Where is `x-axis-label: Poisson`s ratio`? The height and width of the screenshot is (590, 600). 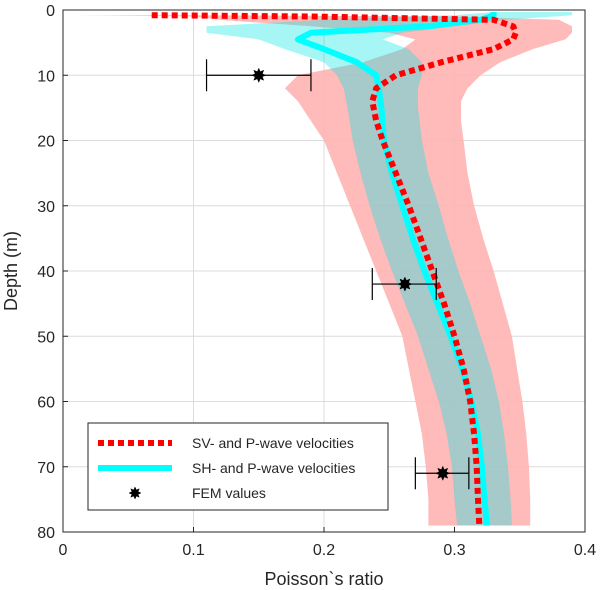 x-axis-label: Poisson`s ratio is located at coordinates (323, 579).